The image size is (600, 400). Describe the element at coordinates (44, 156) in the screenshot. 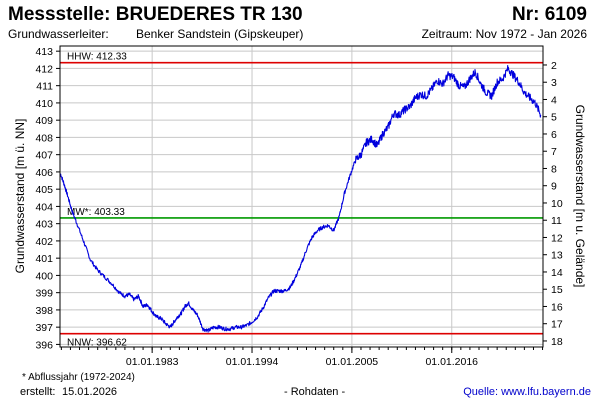

I see `y-tick-label-left: 407` at that location.